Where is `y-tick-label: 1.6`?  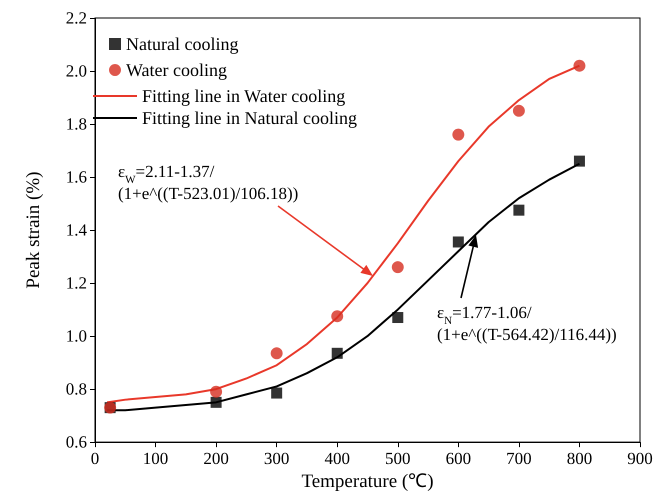 y-tick-label: 1.6 is located at coordinates (76, 177).